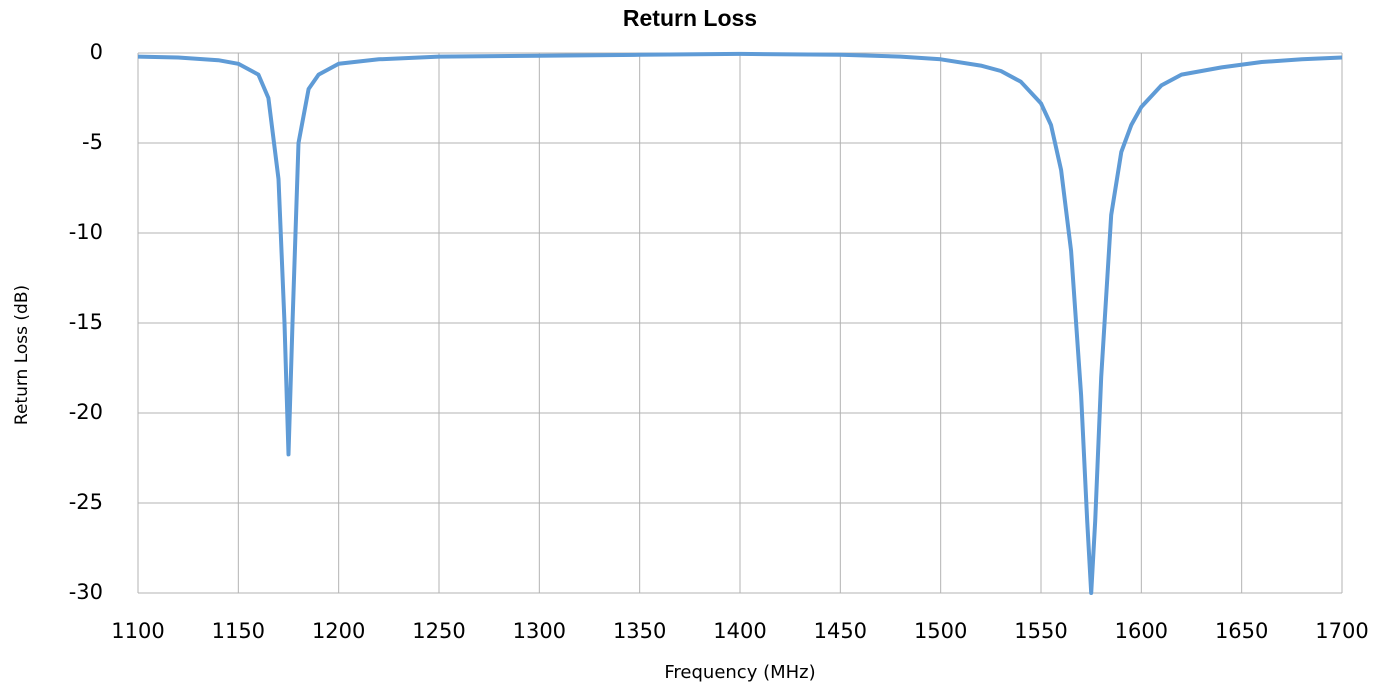  What do you see at coordinates (86, 592) in the screenshot?
I see `y-tick-label: -30` at bounding box center [86, 592].